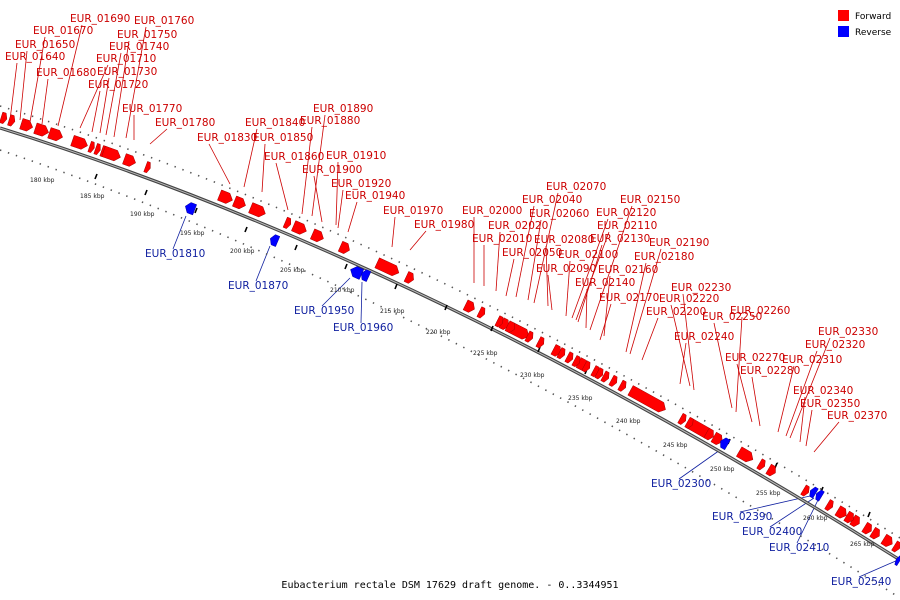 This screenshot has height=600, width=900. What do you see at coordinates (835, 345) in the screenshot?
I see `forward-gene-label: EUR_02320` at bounding box center [835, 345].